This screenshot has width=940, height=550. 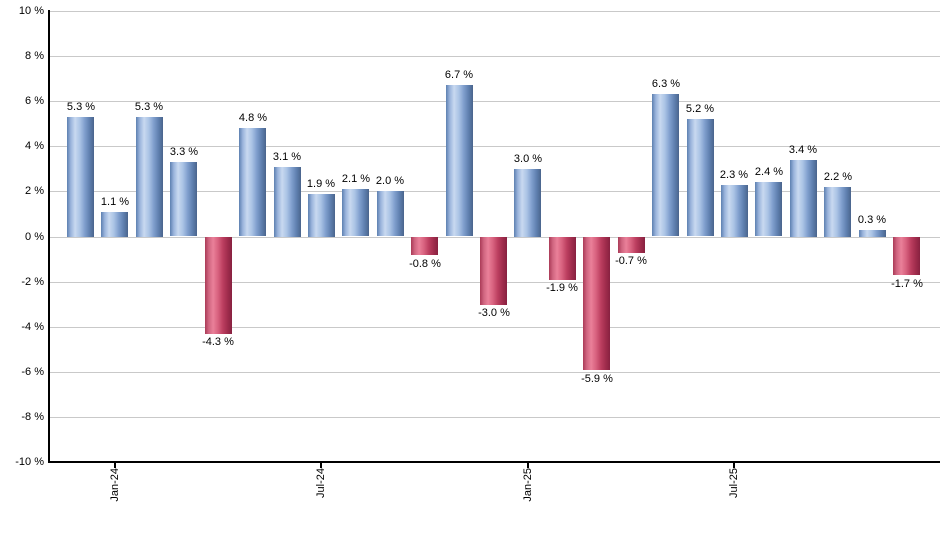 What do you see at coordinates (872, 220) in the screenshot?
I see `bar-value-label: 0.3 %` at bounding box center [872, 220].